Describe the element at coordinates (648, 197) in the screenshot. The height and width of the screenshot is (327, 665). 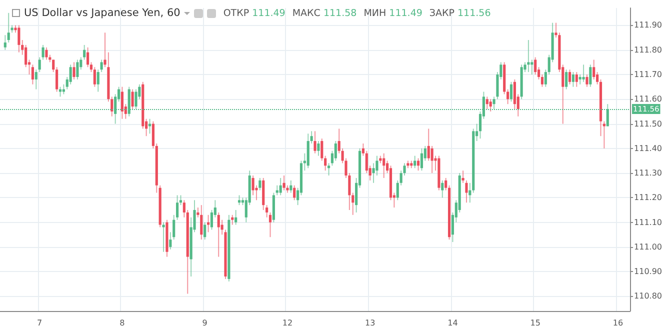
I see `y-tick-label: 111.20` at that location.